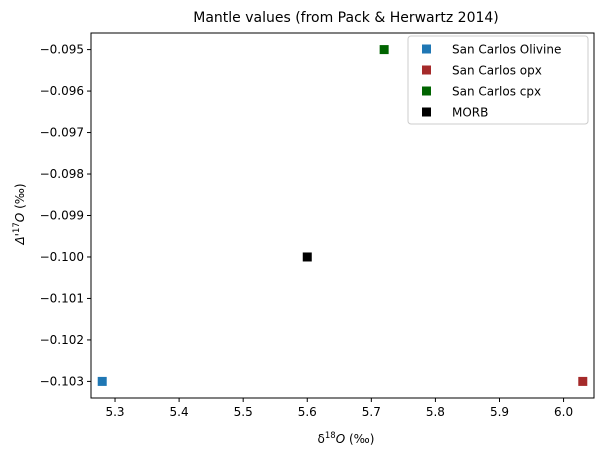  Describe the element at coordinates (62, 133) in the screenshot. I see `y-tick-label: −0.097` at that location.